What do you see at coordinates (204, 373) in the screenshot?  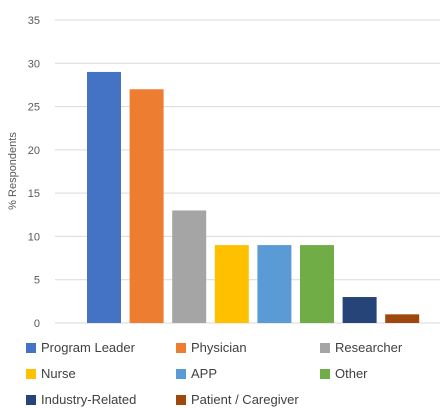 I see `legend-label: APP` at bounding box center [204, 373].